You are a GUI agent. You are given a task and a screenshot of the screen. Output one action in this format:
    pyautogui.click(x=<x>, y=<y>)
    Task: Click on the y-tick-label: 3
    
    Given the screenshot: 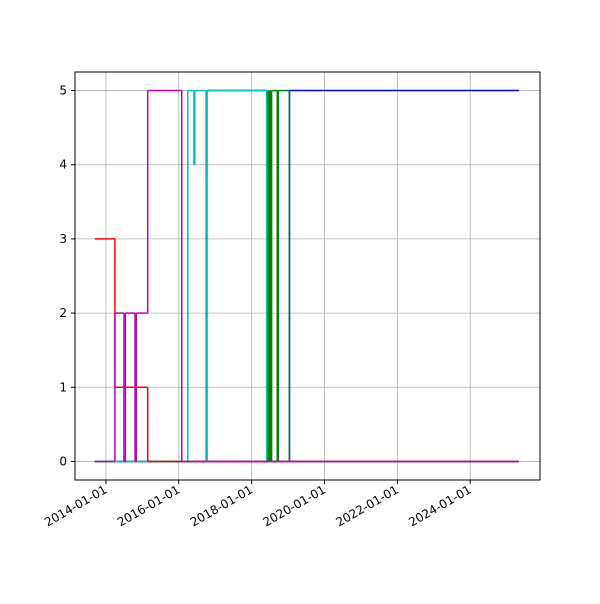 What is the action you would take?
    pyautogui.click(x=63, y=239)
    